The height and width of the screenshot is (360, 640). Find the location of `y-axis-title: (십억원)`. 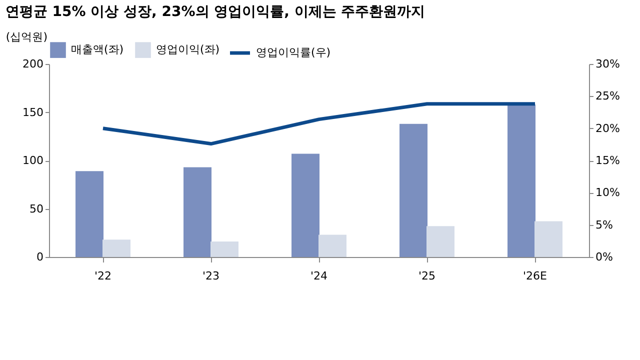

y-axis-title: (십억원) is located at coordinates (27, 37).